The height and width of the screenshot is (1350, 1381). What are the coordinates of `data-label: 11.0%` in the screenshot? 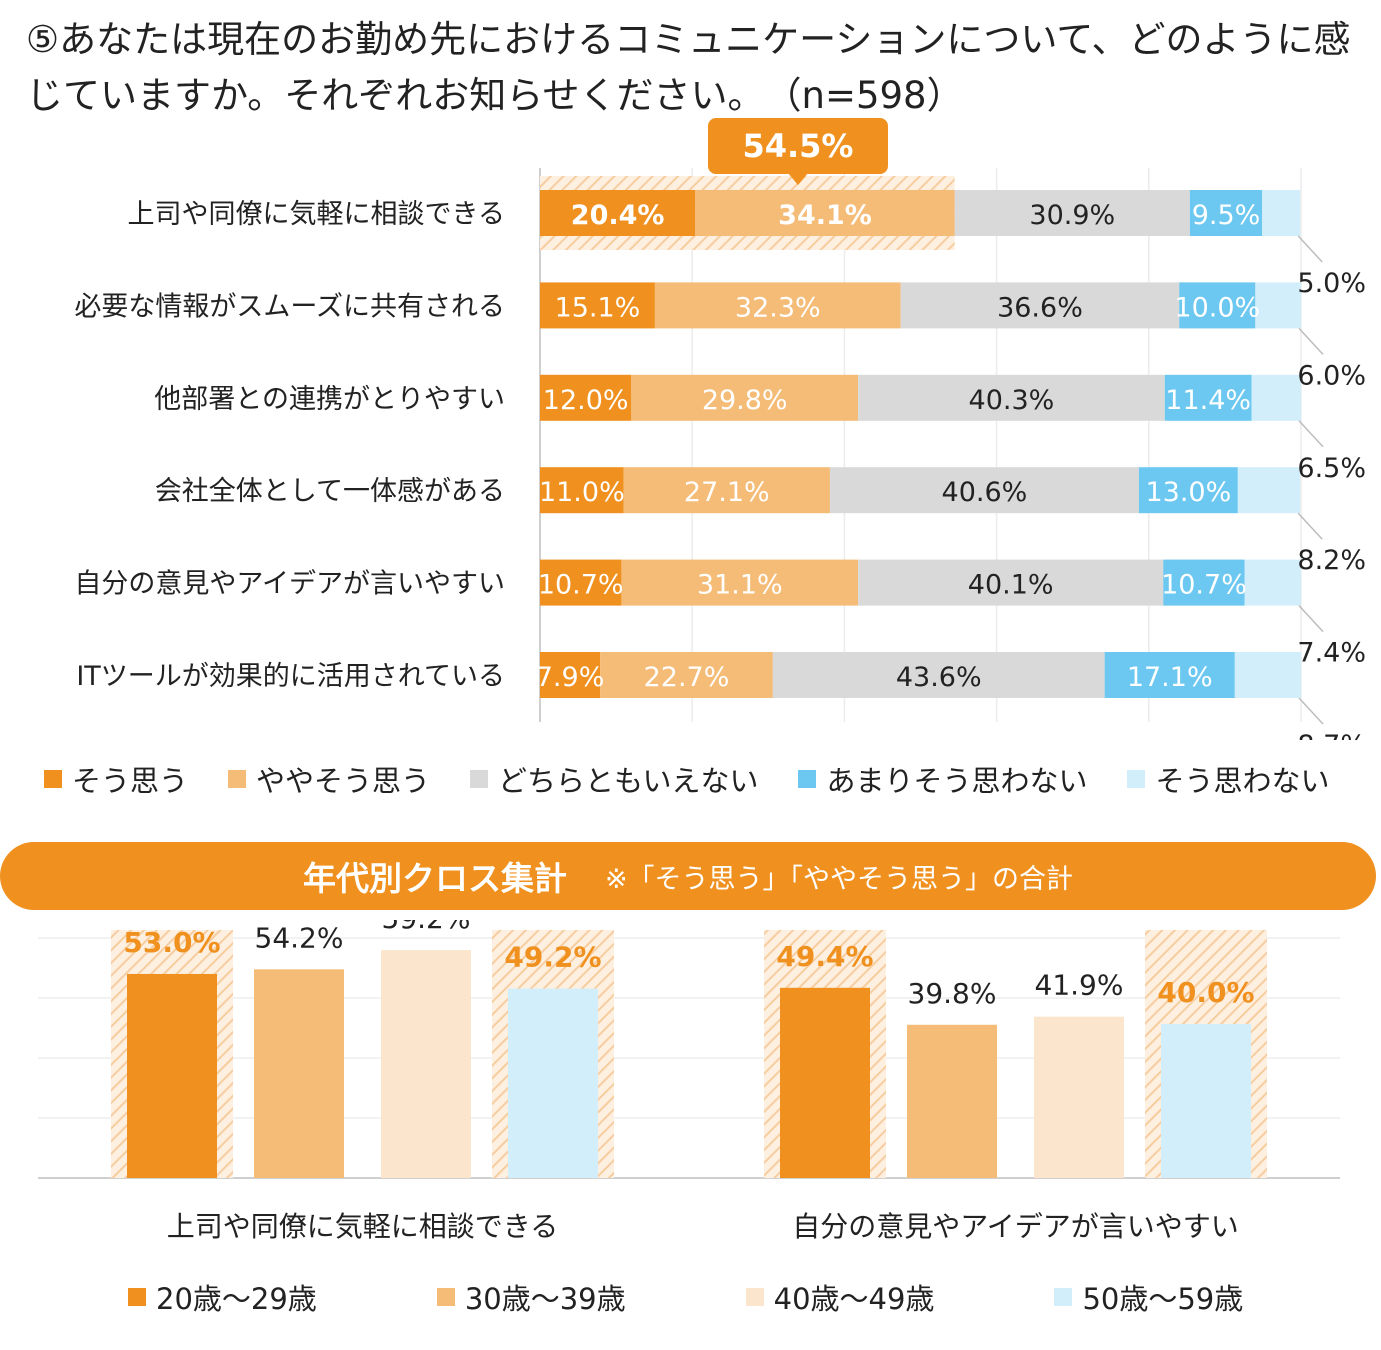 It's located at (582, 492).